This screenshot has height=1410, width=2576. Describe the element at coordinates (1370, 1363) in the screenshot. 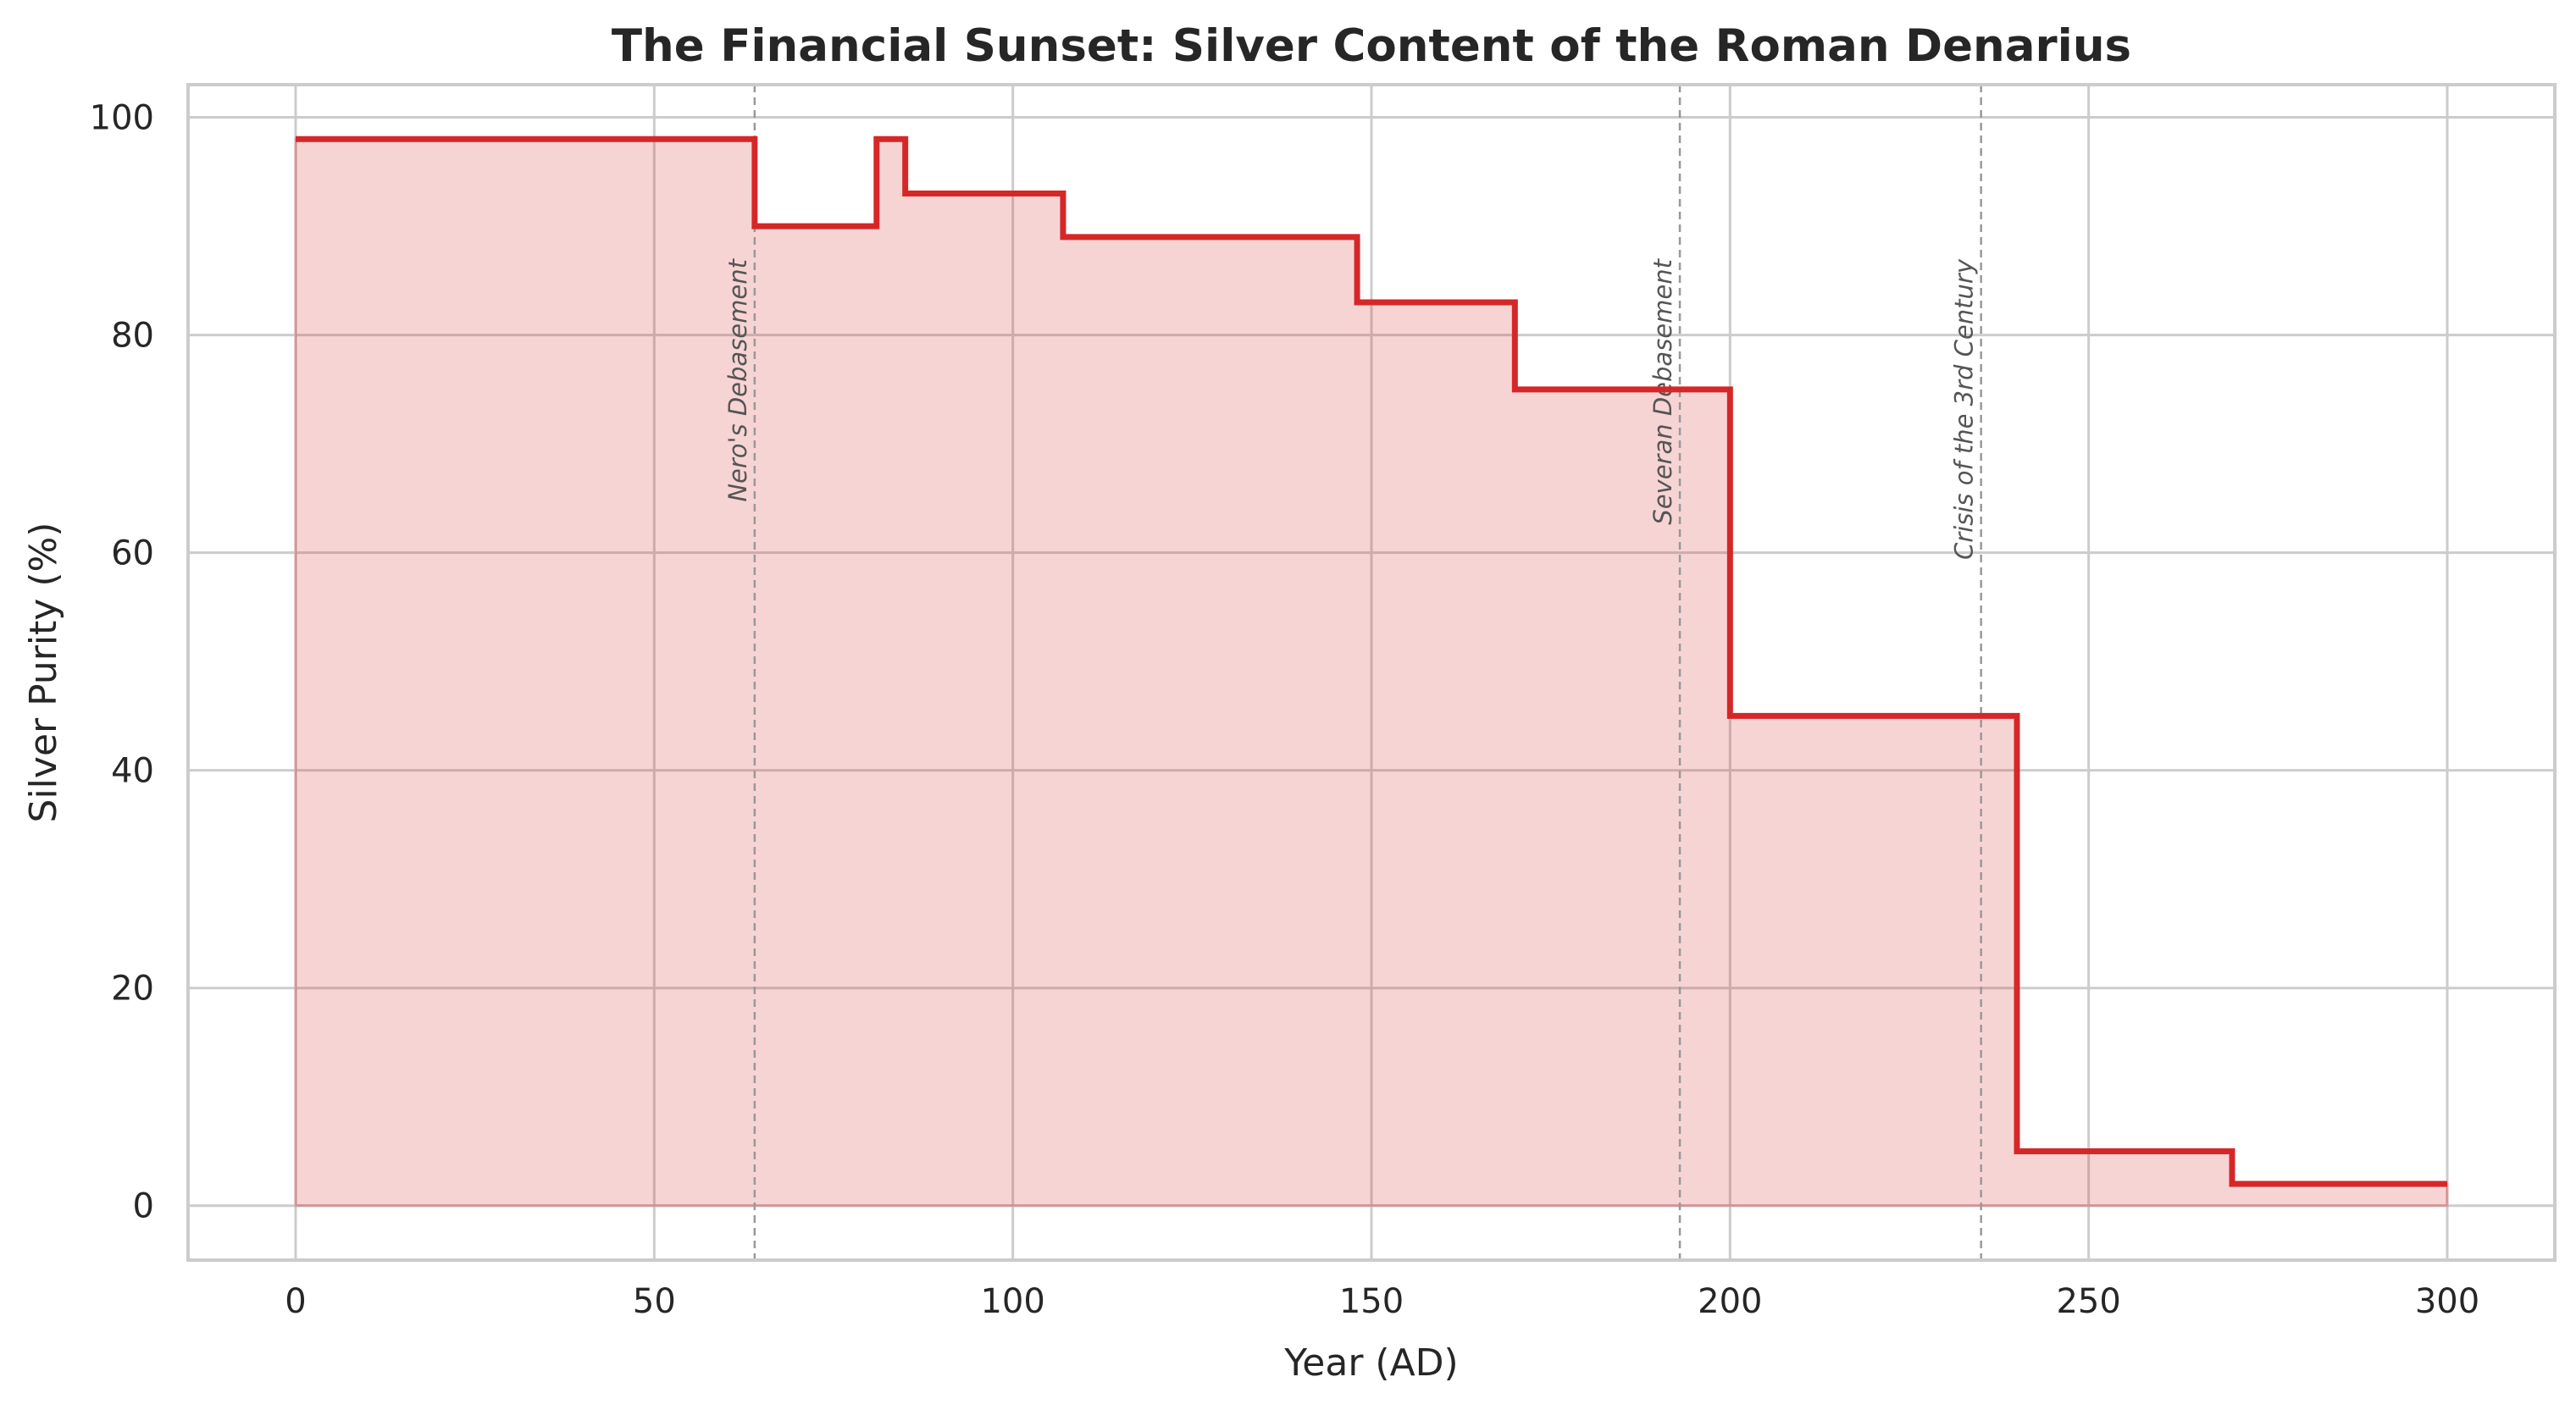

I see `x-axis-title: Year (AD)` at that location.